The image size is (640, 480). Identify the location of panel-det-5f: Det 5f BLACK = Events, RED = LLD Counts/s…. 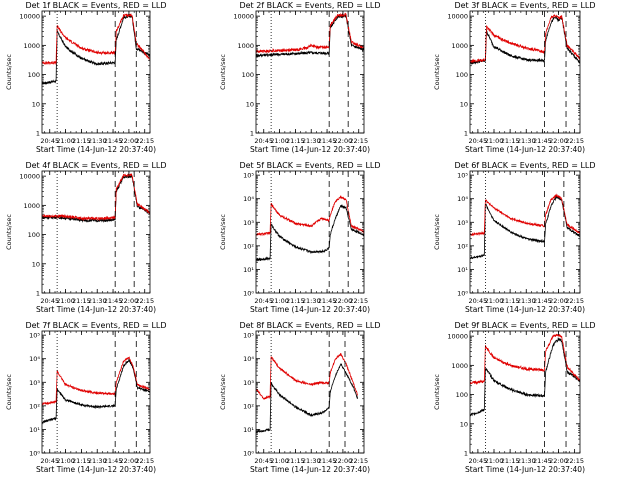
(300, 237).